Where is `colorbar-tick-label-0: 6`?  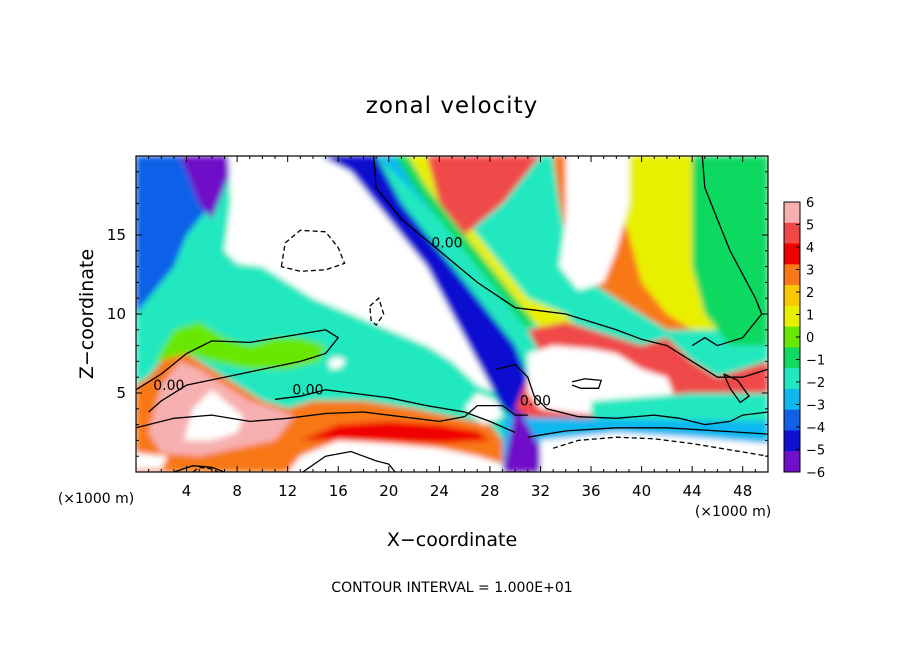 colorbar-tick-label-0: 6 is located at coordinates (810, 203).